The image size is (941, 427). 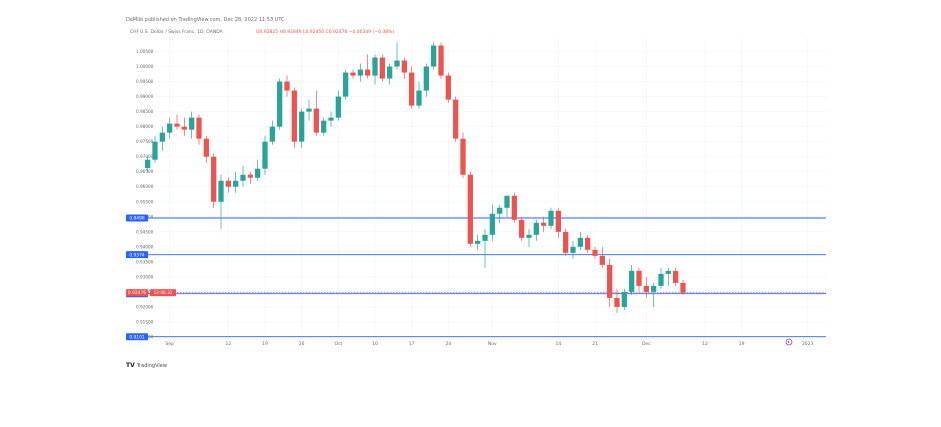 What do you see at coordinates (135, 32) in the screenshot?
I see `currency-label: CHF` at bounding box center [135, 32].